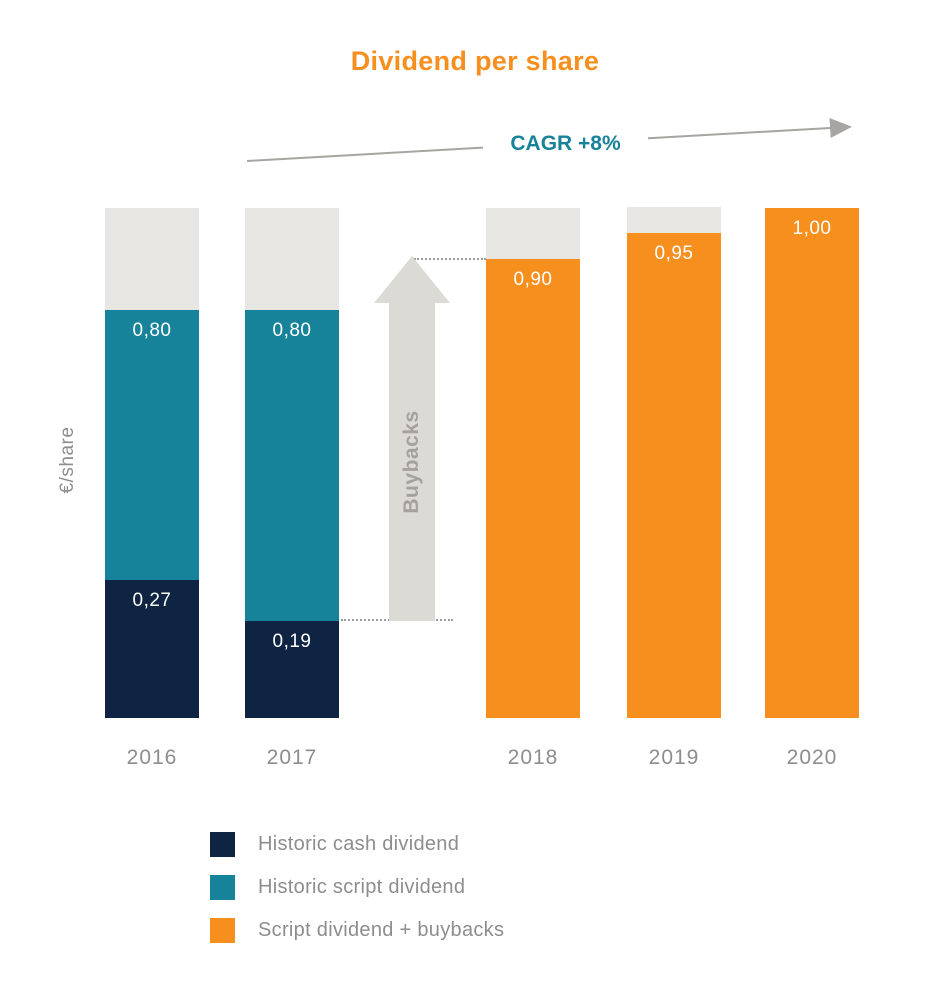 This screenshot has height=999, width=950. What do you see at coordinates (412, 279) in the screenshot?
I see `buybacks-arrow-head-icon` at bounding box center [412, 279].